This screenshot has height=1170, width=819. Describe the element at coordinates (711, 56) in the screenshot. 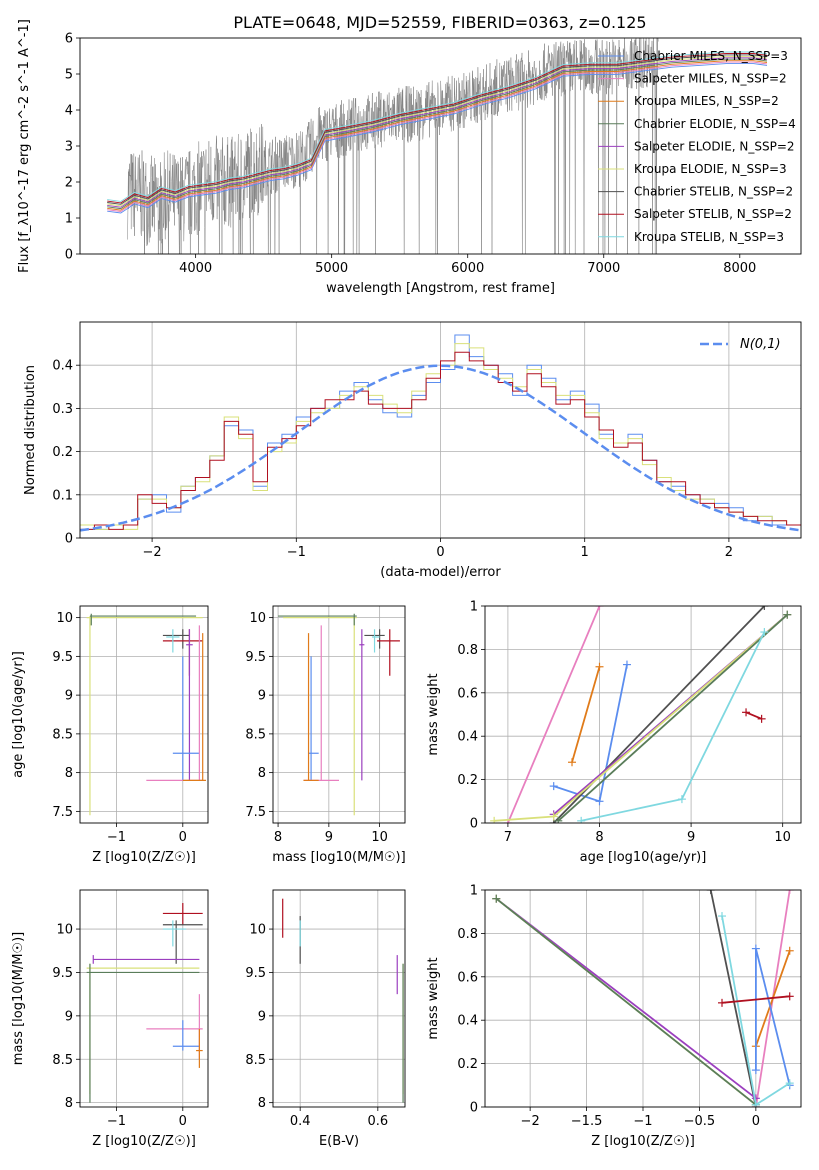

I see `legend-entry: Chabrier MILES, N_SSP=3` at that location.